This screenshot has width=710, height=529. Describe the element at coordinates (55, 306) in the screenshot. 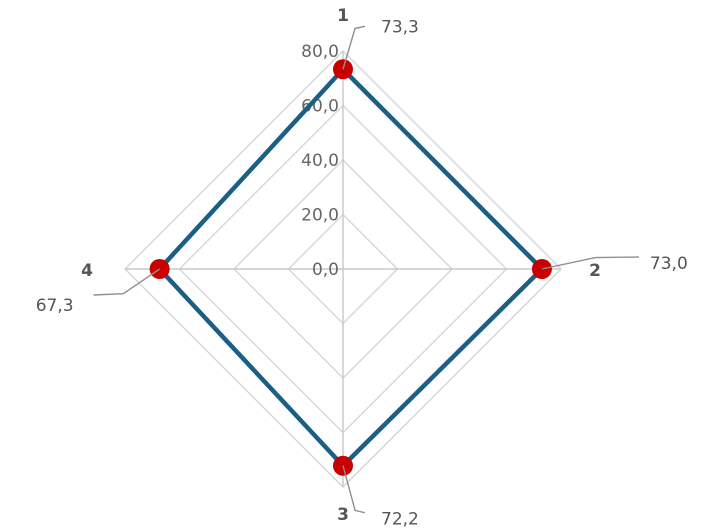

I see `data-label-4: 67,3` at that location.